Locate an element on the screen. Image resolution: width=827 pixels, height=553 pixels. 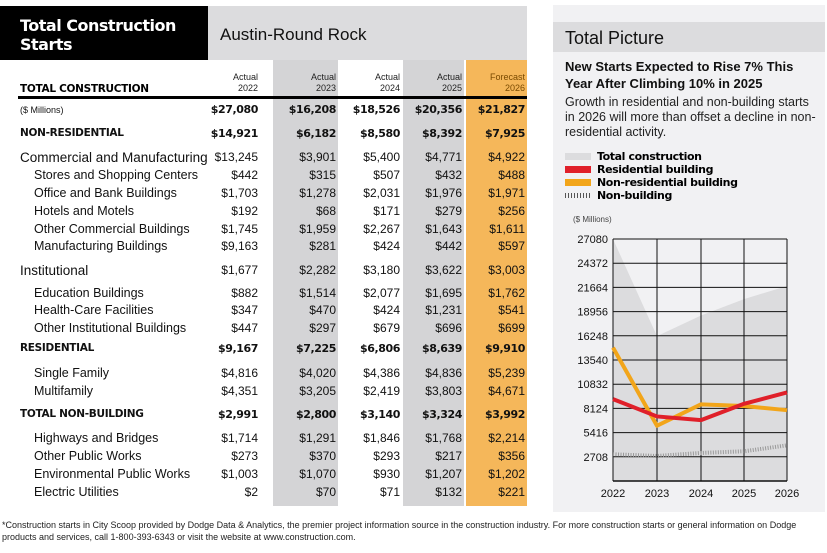
cell-value: $192 is located at coordinates (244, 211).